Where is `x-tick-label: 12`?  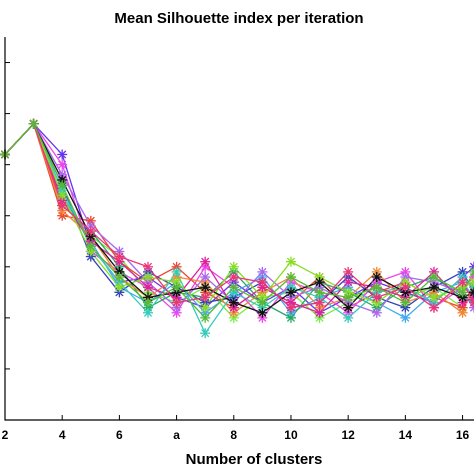
x-tick-label: 12 is located at coordinates (348, 435).